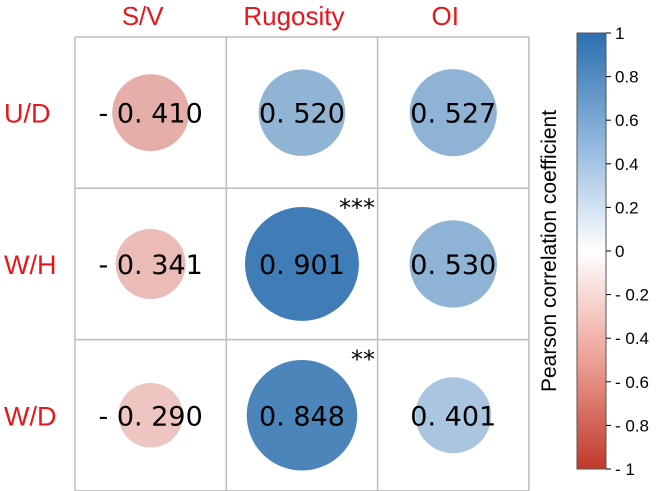 Image resolution: width=664 pixels, height=491 pixels. Describe the element at coordinates (30, 265) in the screenshot. I see `row-label: W/H` at that location.